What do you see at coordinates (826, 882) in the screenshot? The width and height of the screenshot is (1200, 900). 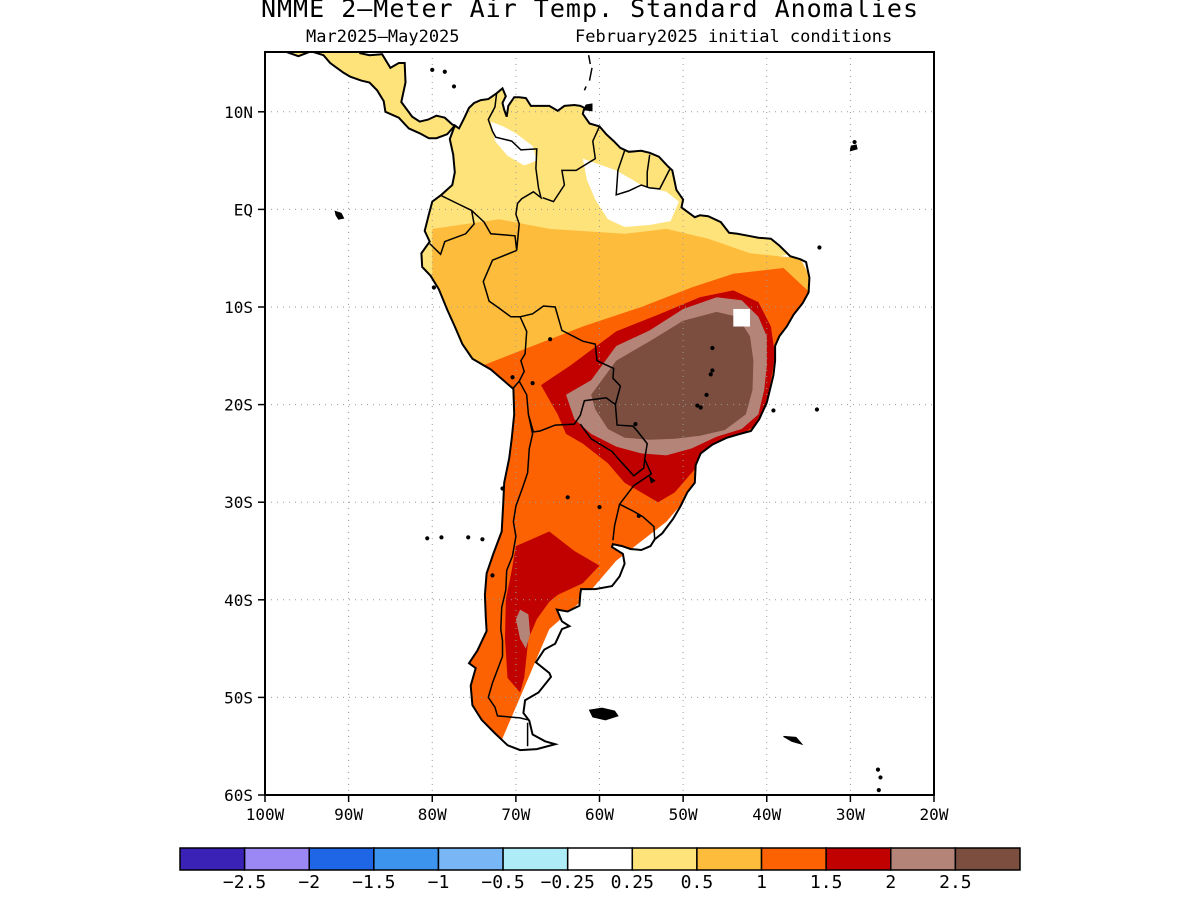 I see `colorbar-label: 1.5` at bounding box center [826, 882].